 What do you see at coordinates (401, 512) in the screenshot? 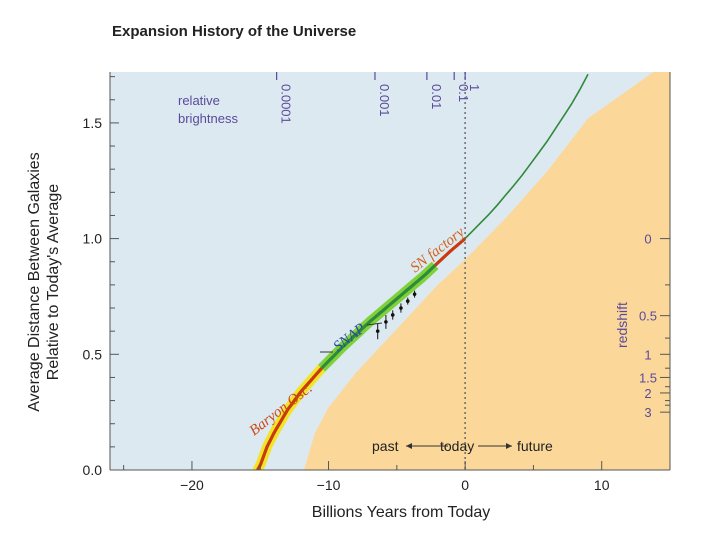
I see `x-axis-label: Billions Years from Today` at bounding box center [401, 512].